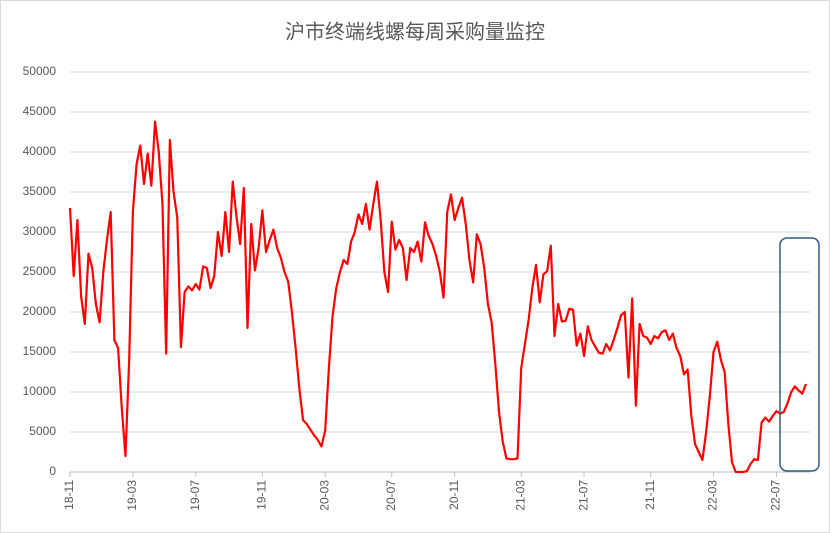  Describe the element at coordinates (40, 151) in the screenshot. I see `y-tick-label: 40000` at that location.